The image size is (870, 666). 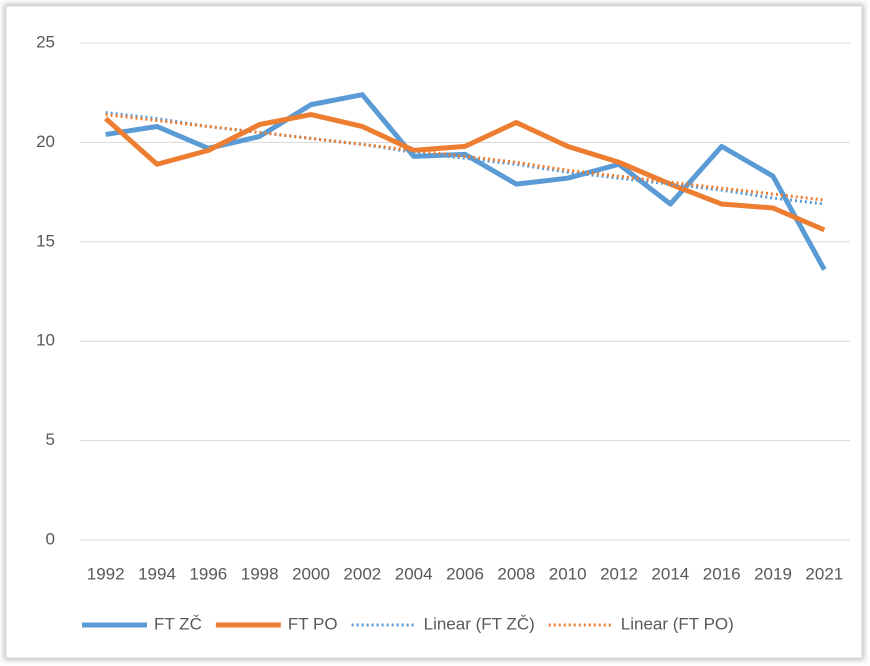 I want to click on x-tick-label: 1996, so click(x=208, y=573).